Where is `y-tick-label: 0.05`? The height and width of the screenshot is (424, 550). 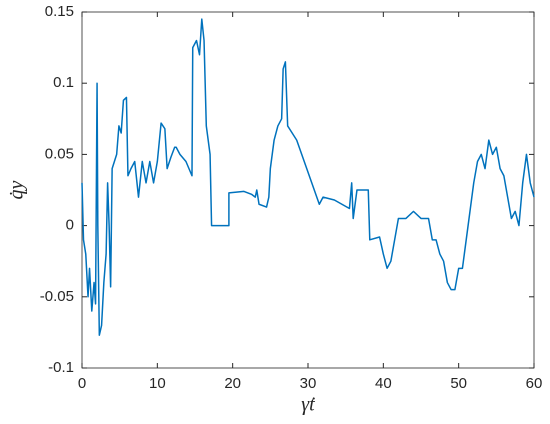 y-tick-label: 0.05 is located at coordinates (59, 153).